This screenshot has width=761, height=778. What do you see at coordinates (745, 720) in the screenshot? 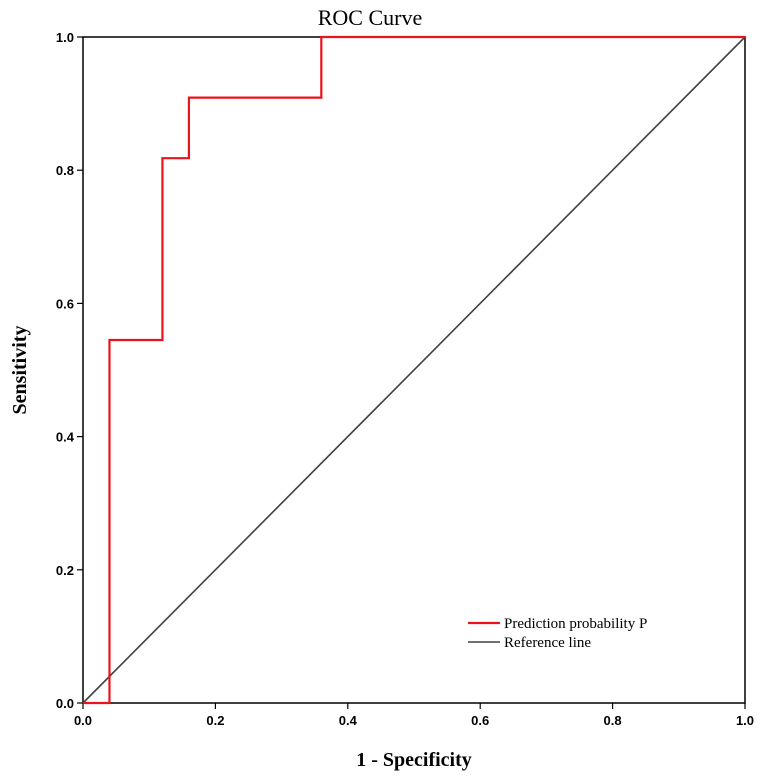
I see `x-tick-label: 1.0` at bounding box center [745, 720].